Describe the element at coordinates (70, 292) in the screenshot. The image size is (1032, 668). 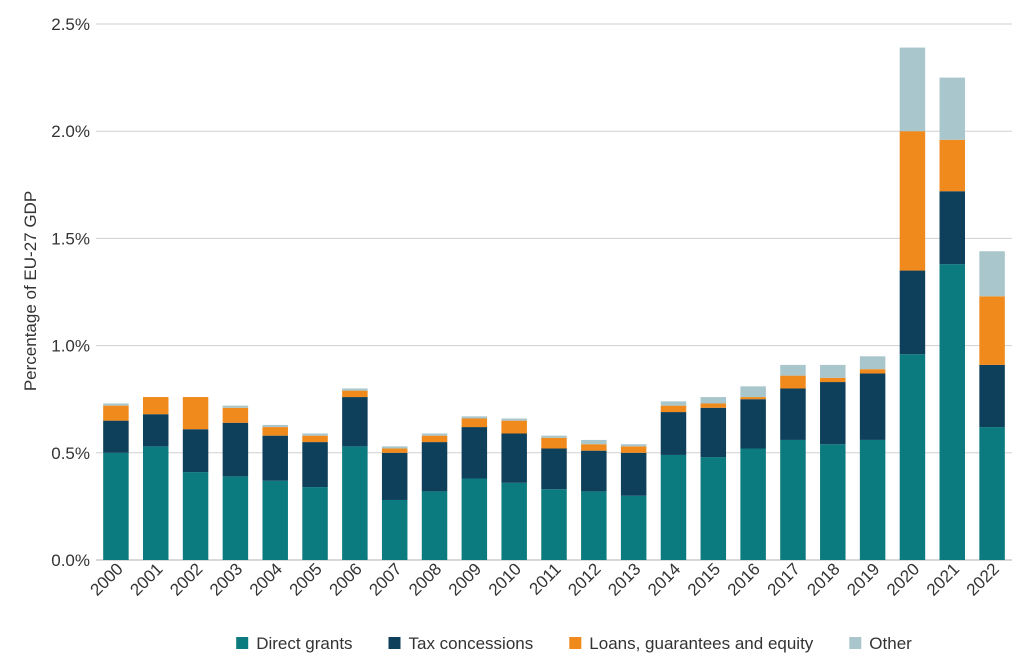
I see `y-axis-ticks: 0.0% 0.5% 1.0% 1.5% 2.0% 2.5%` at that location.